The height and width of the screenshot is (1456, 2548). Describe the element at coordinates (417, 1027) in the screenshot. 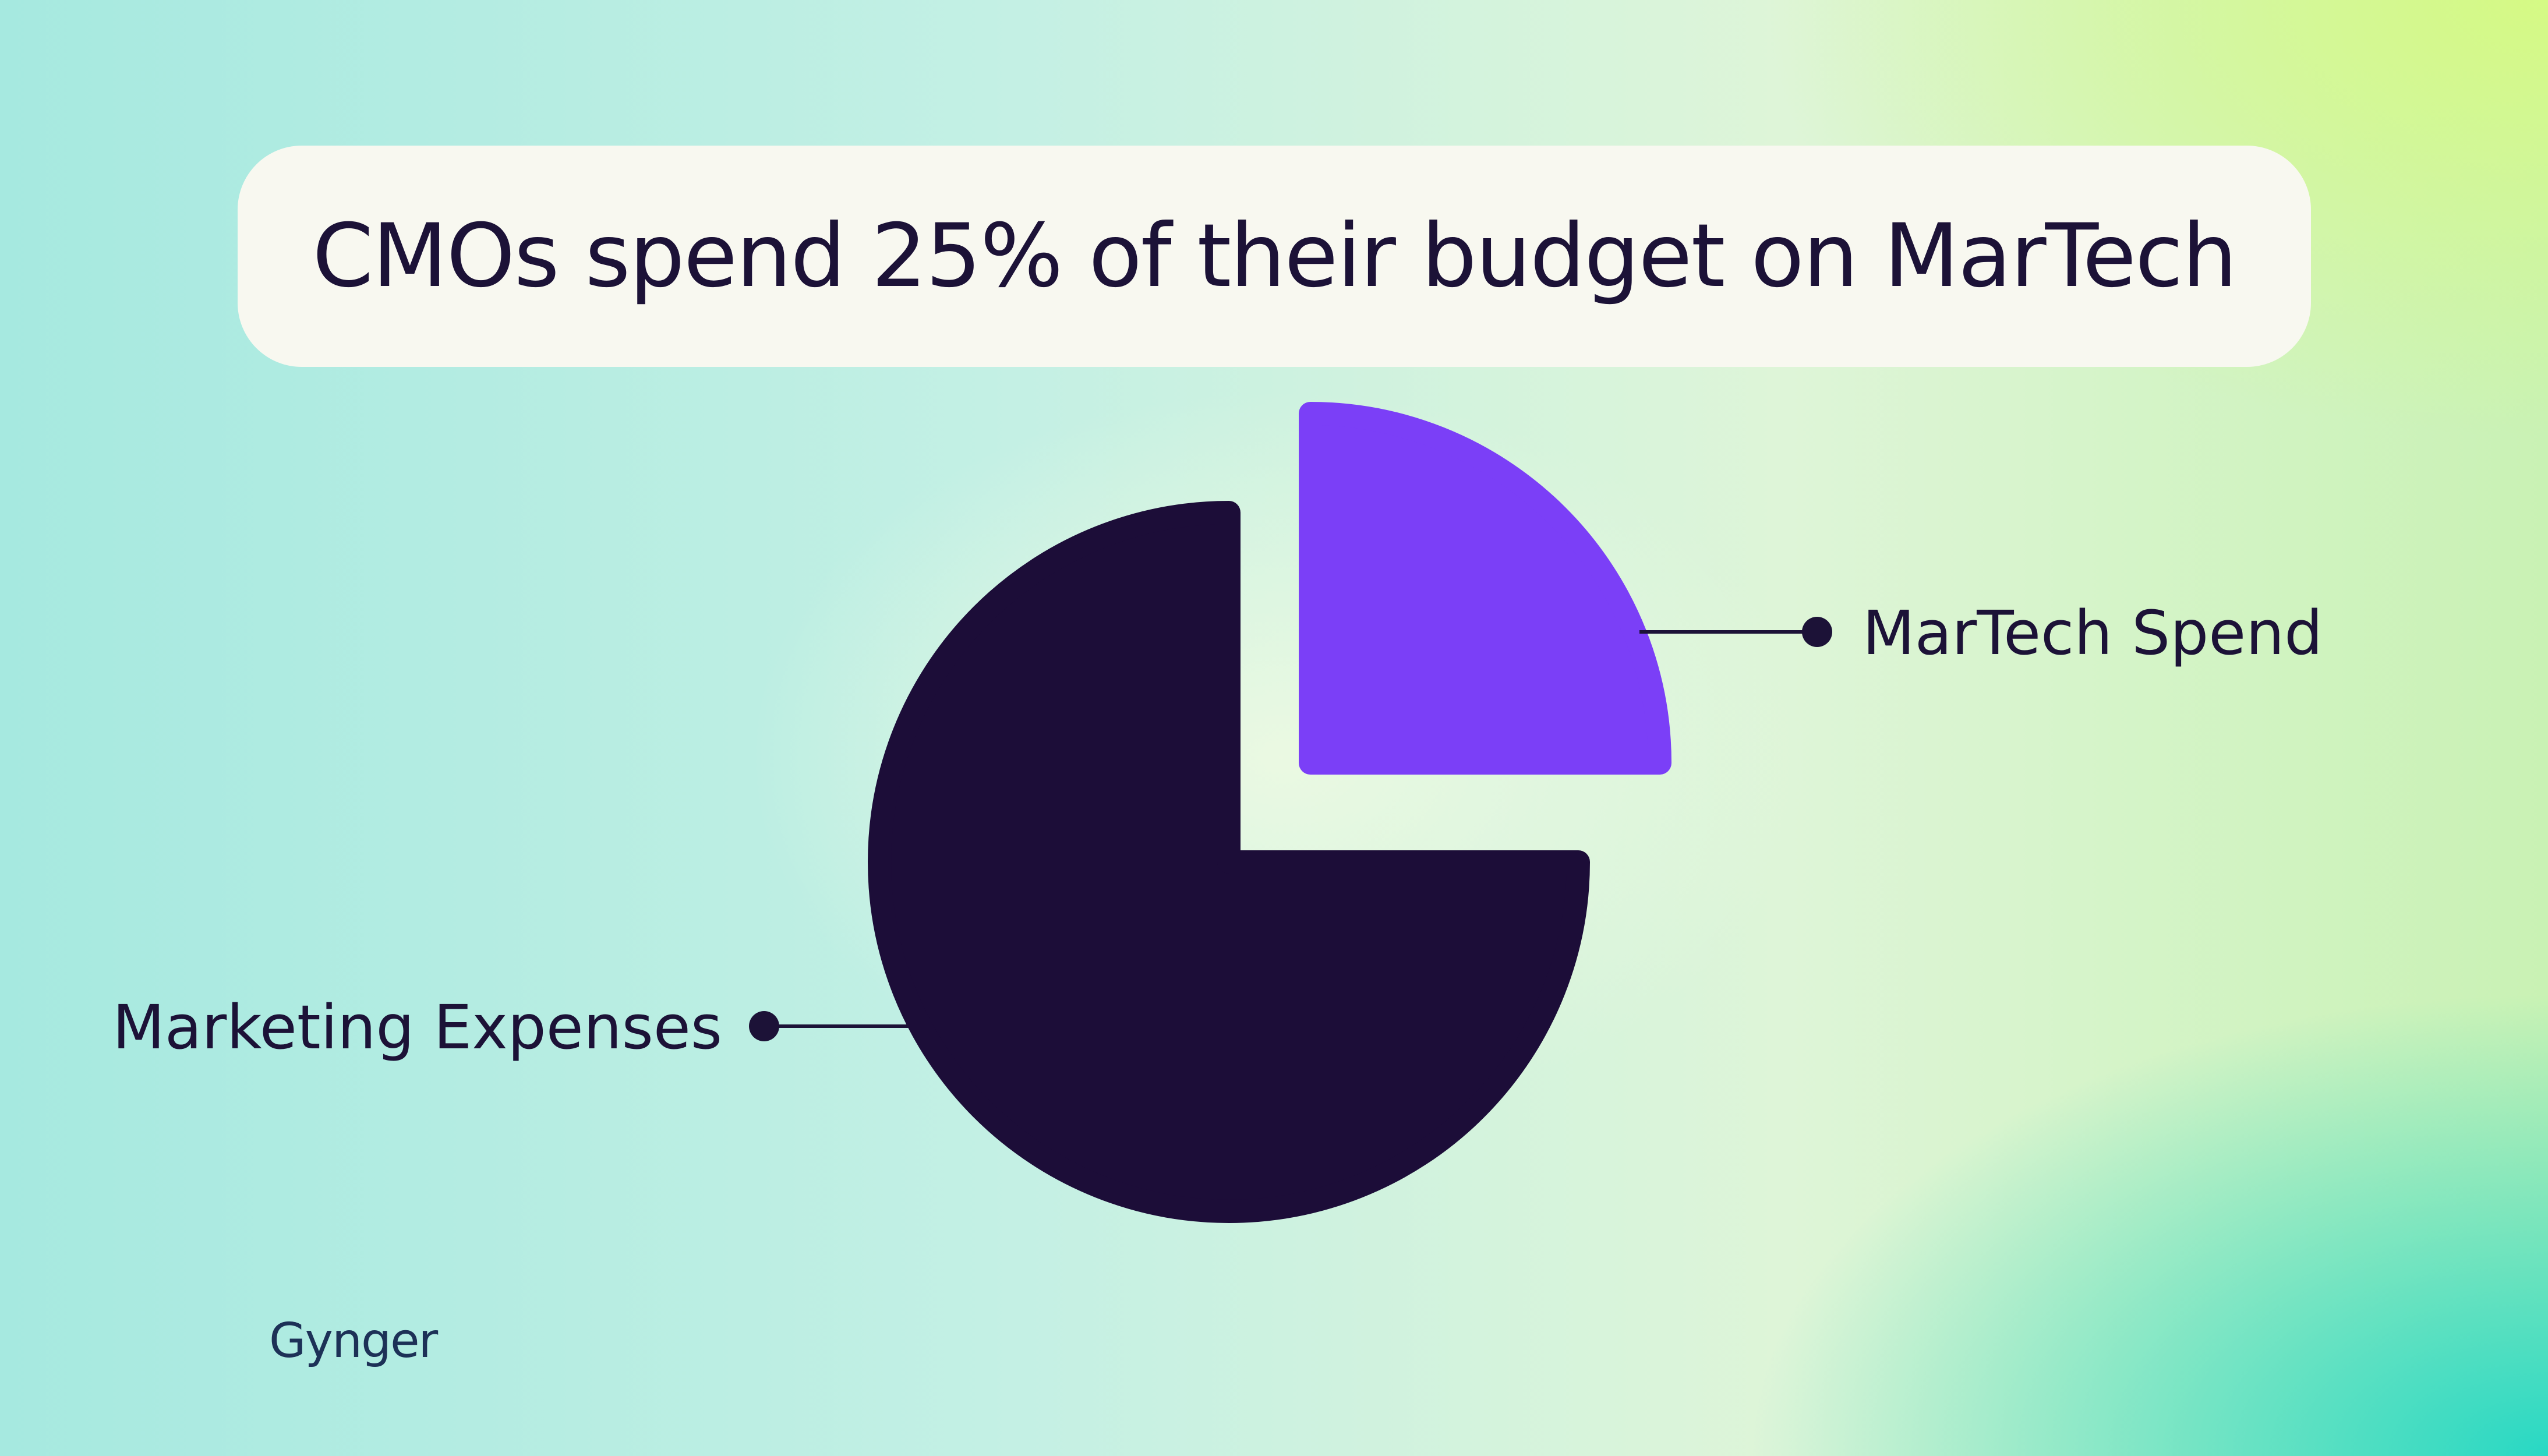

I see `slice-label-marketing-expenses: Marketing Expenses` at that location.